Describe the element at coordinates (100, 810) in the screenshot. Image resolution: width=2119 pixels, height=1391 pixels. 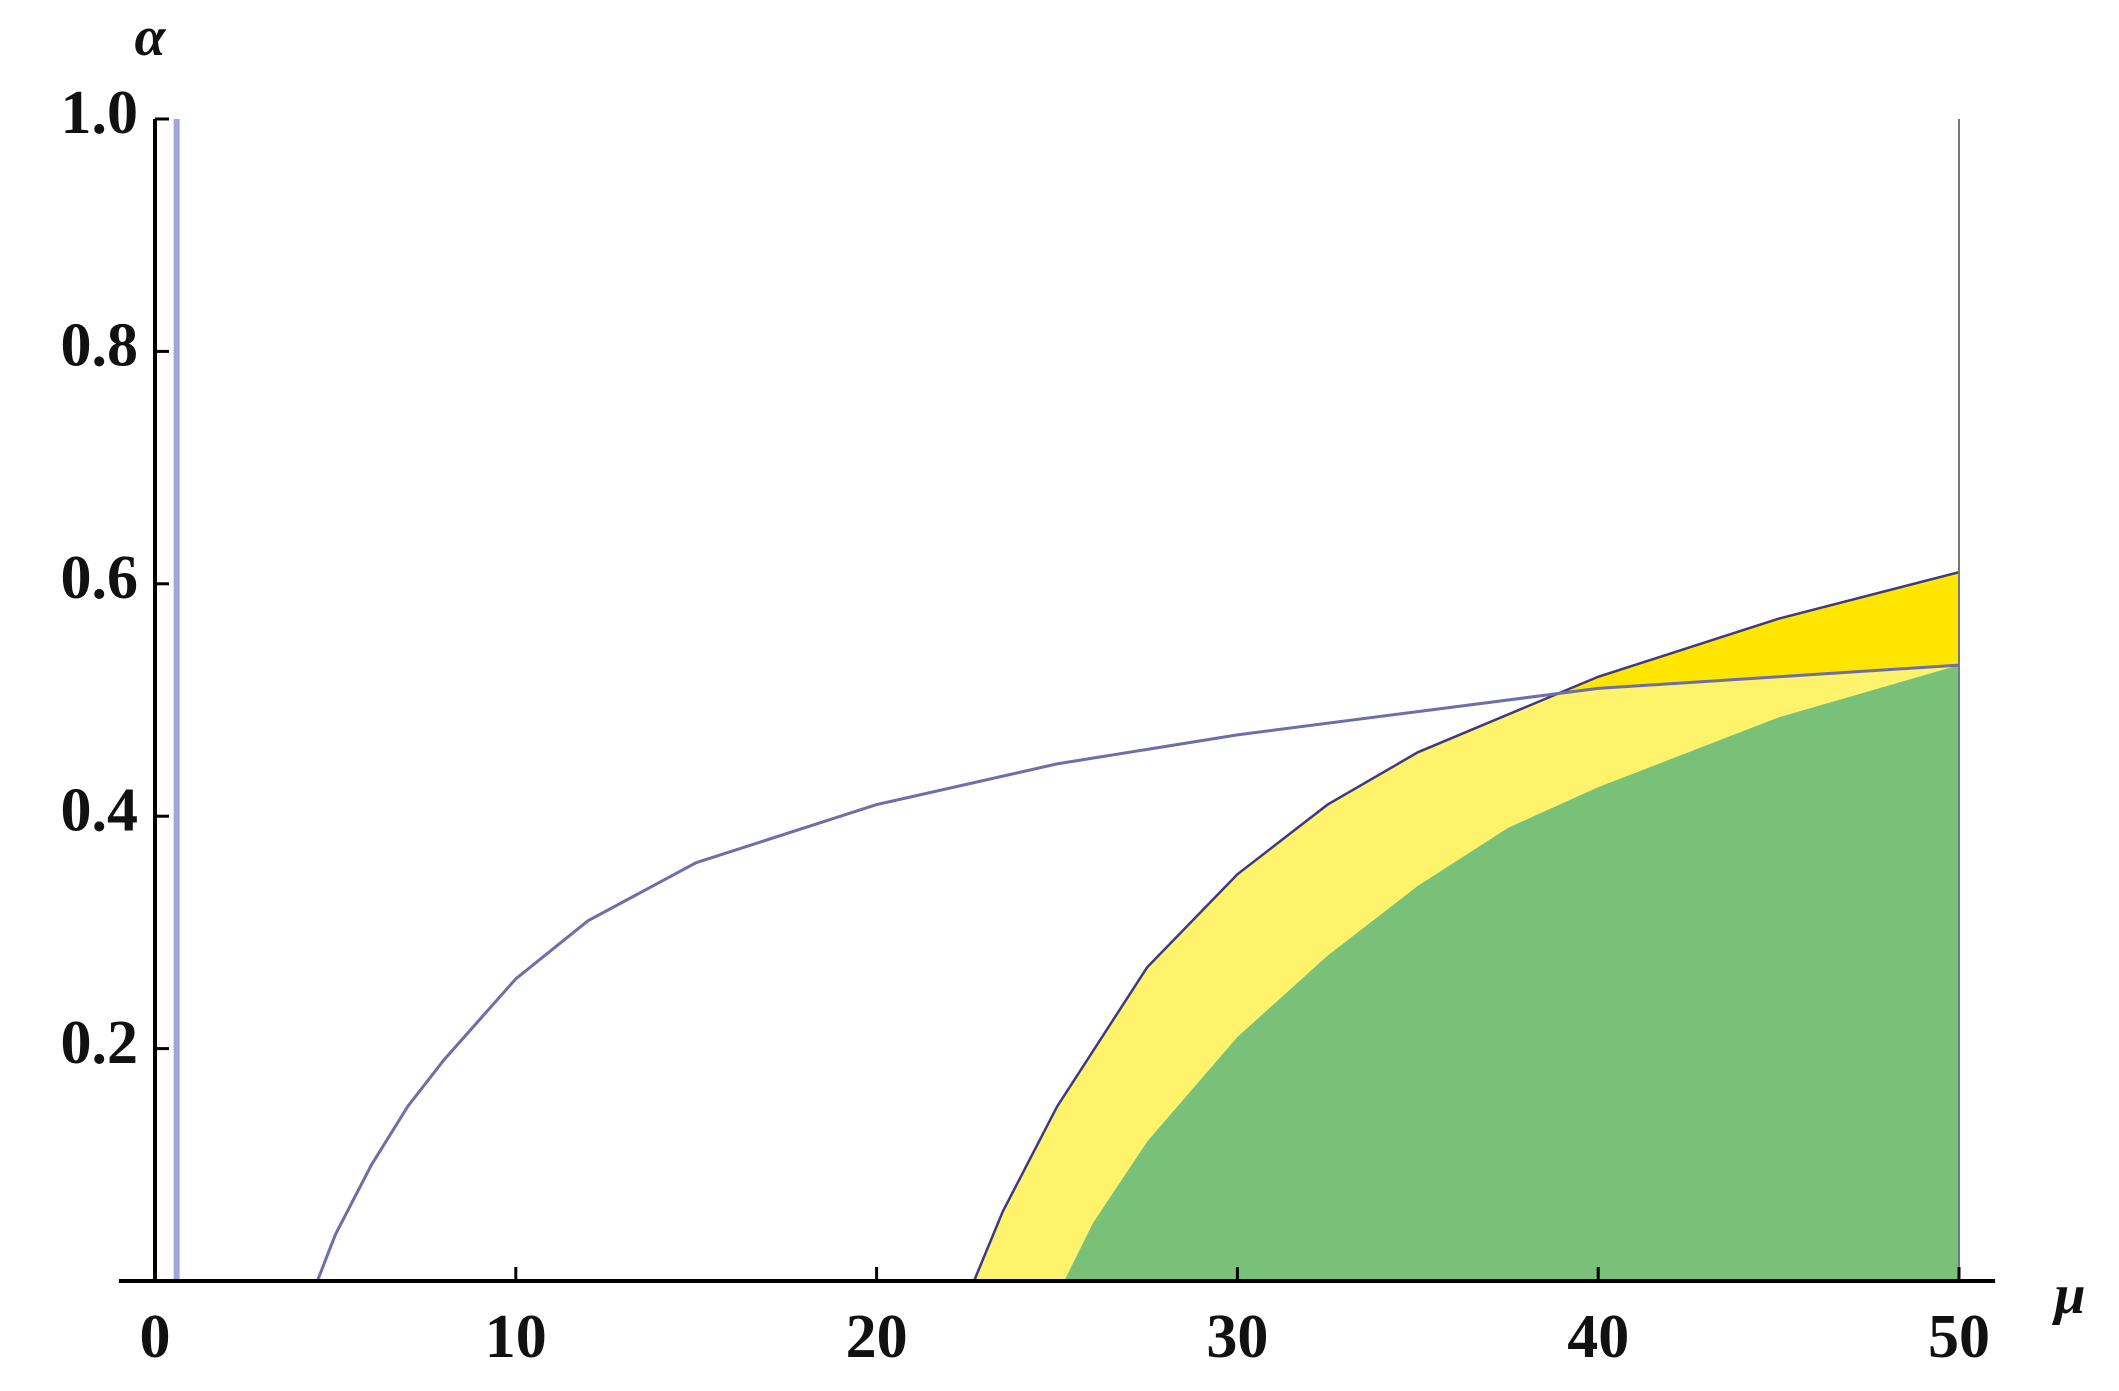
I see `y-tick-label: 0.4` at that location.